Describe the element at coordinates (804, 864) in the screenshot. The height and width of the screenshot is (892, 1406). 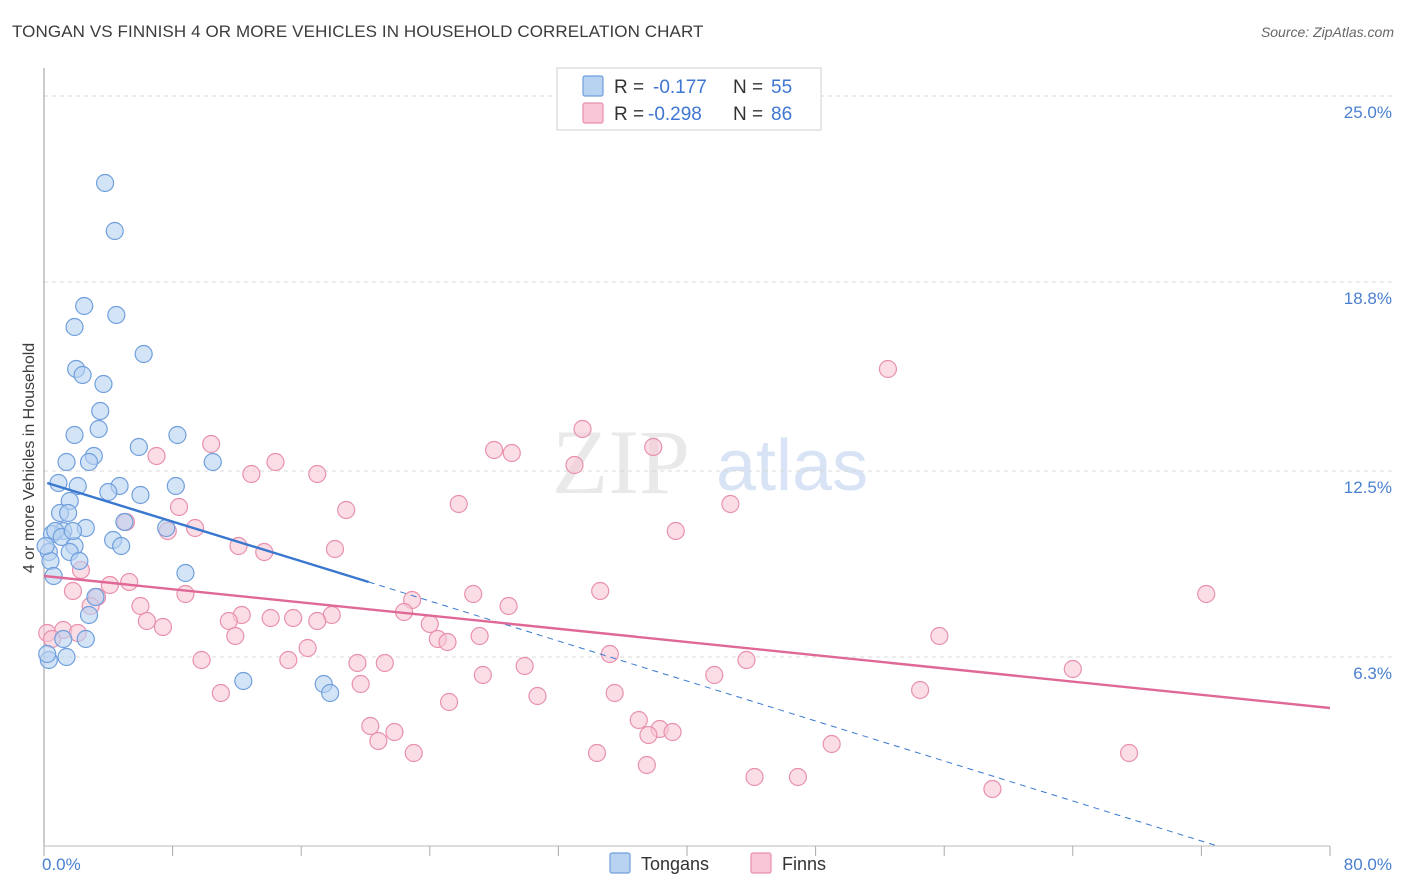
I see `bottom-legend-label-finns: Finns` at that location.